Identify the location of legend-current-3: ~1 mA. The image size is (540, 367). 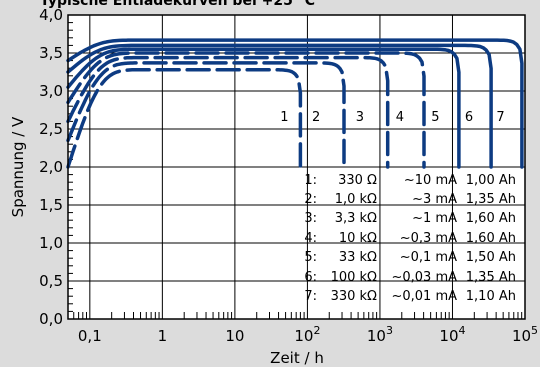
(434, 218).